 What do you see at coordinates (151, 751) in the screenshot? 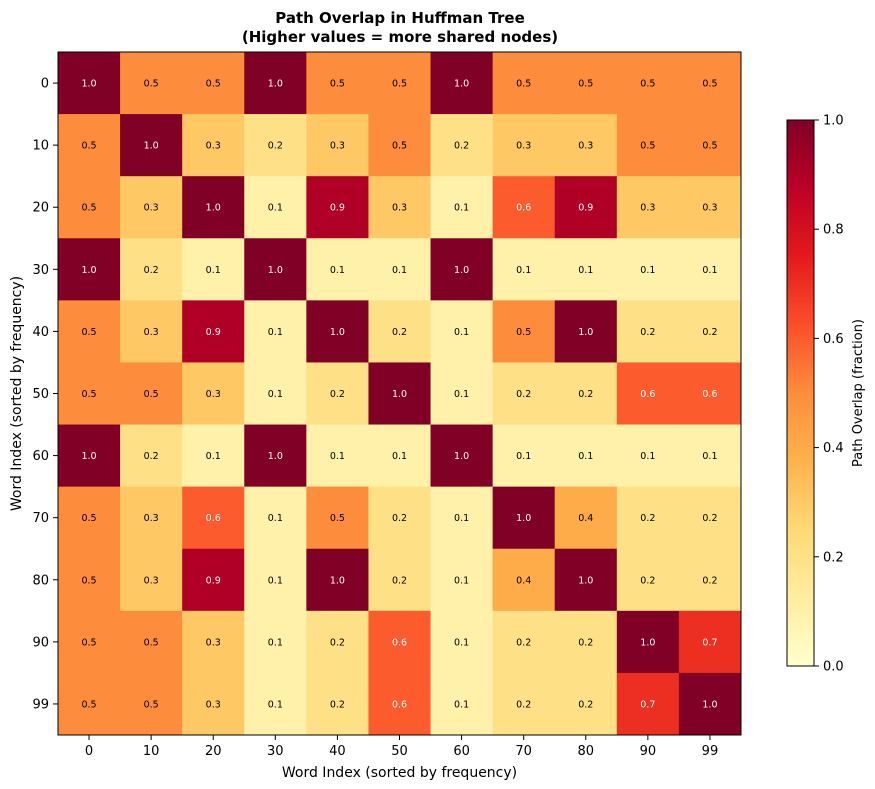
I see `x-tick-label: 10` at bounding box center [151, 751].